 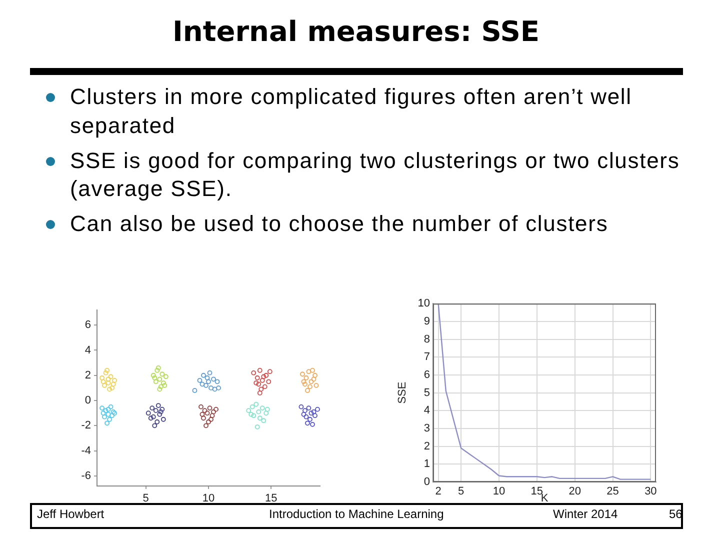 I want to click on x-tick-label: 5, so click(x=145, y=498).